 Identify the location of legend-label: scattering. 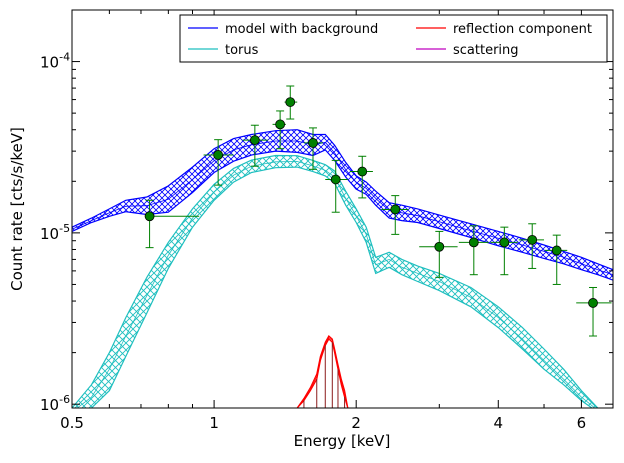
(486, 50).